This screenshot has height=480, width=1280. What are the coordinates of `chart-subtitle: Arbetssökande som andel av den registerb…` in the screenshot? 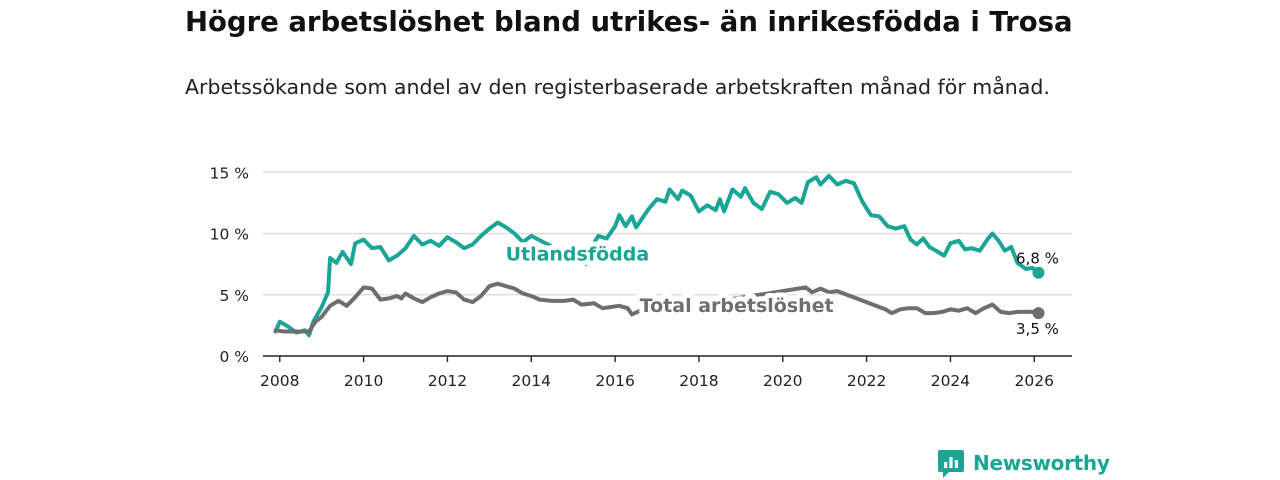 It's located at (617, 87).